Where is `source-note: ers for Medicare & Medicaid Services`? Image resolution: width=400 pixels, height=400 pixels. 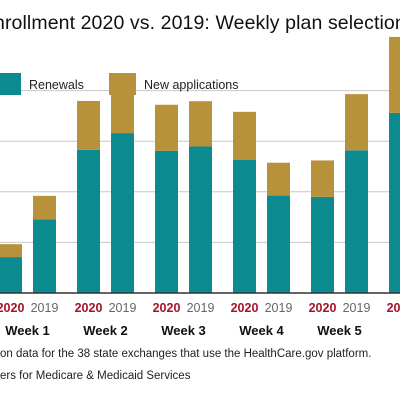 source-note: ers for Medicare & Medicaid Services is located at coordinates (95, 376).